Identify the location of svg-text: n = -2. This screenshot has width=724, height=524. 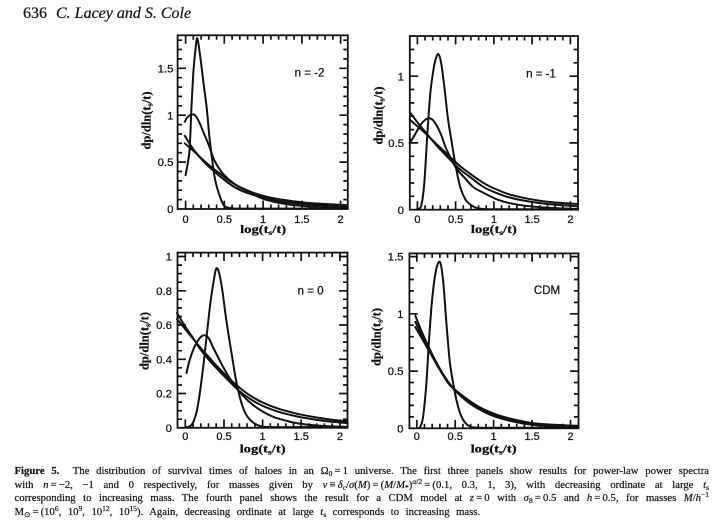
(310, 74).